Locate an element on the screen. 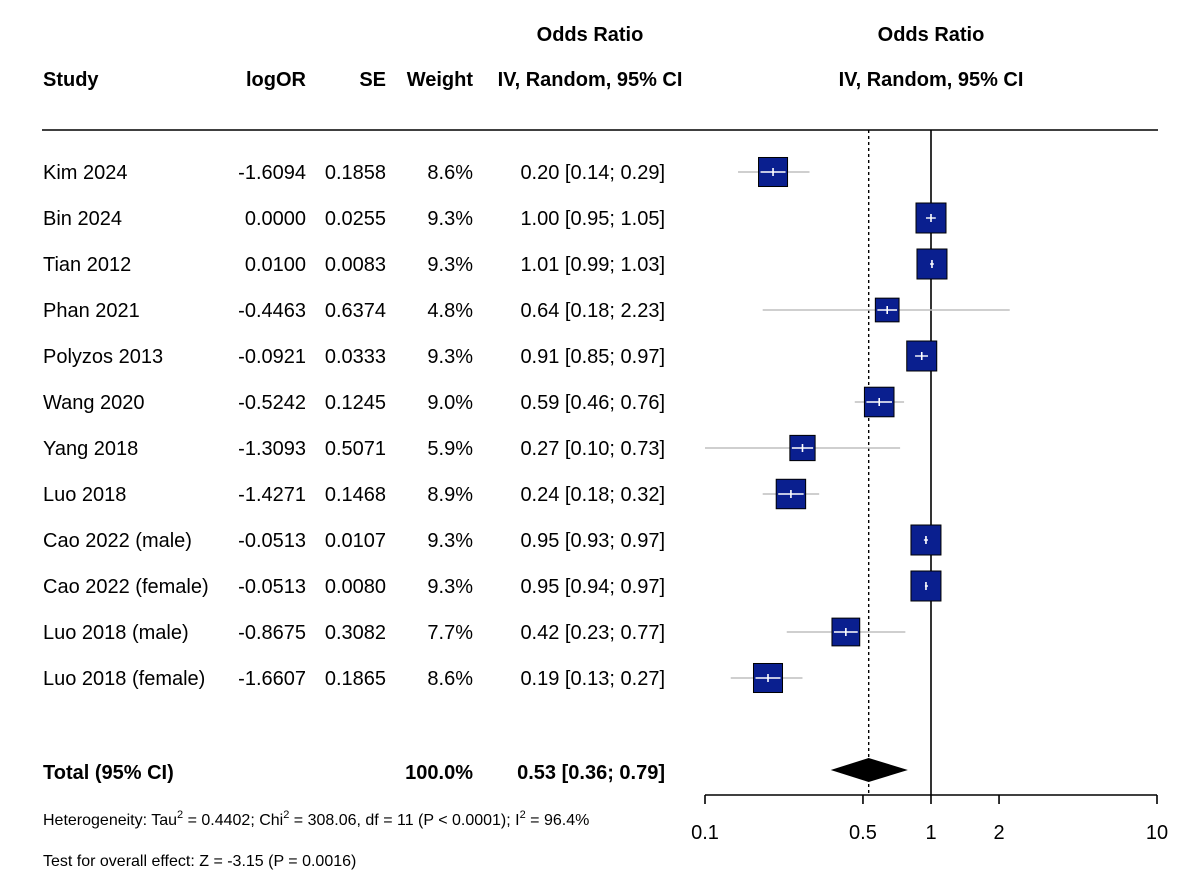 This screenshot has height=896, width=1200. header-odds-ratio-title: Odds Ratio is located at coordinates (590, 35).